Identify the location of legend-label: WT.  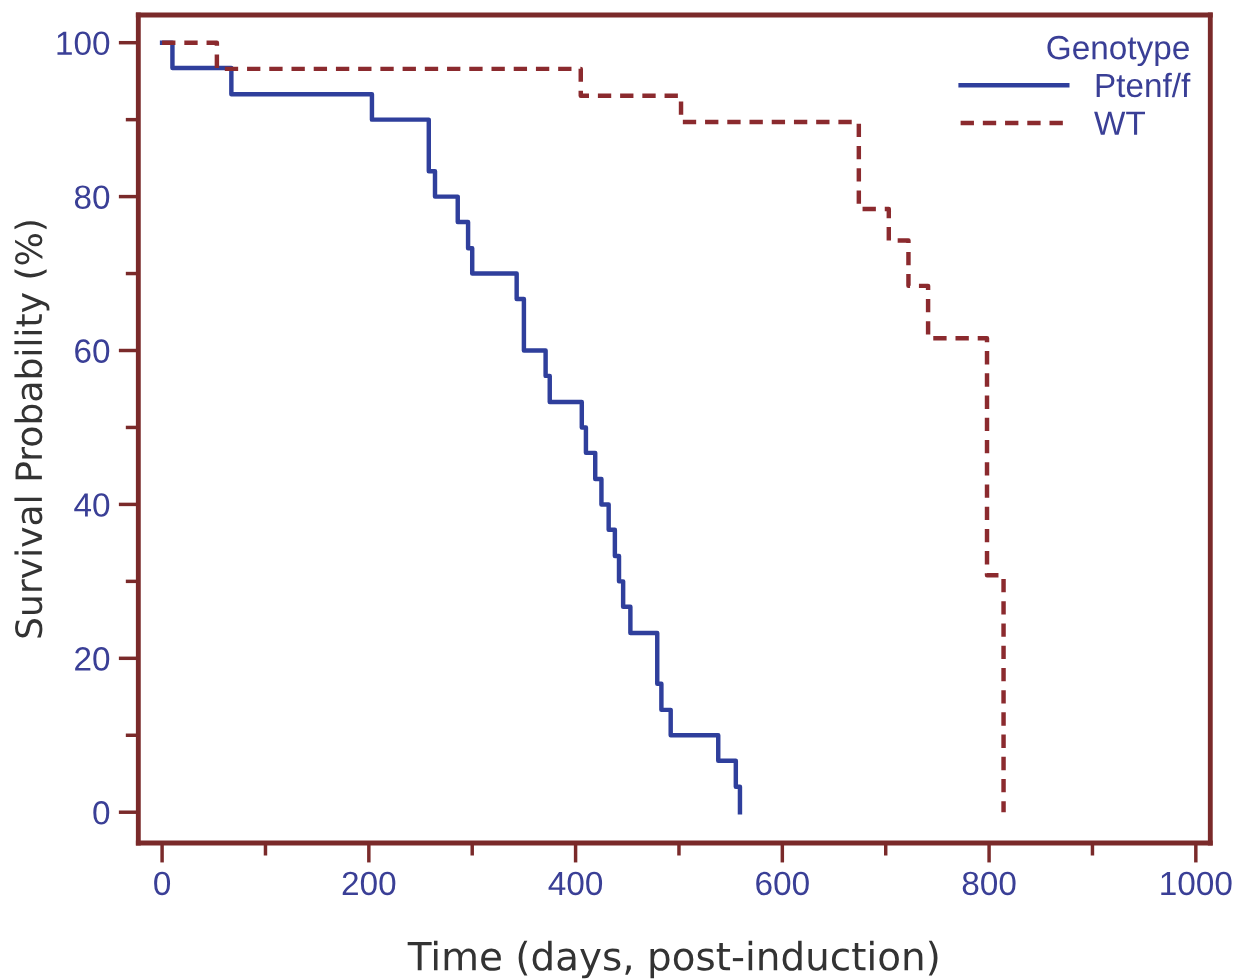
(1120, 123).